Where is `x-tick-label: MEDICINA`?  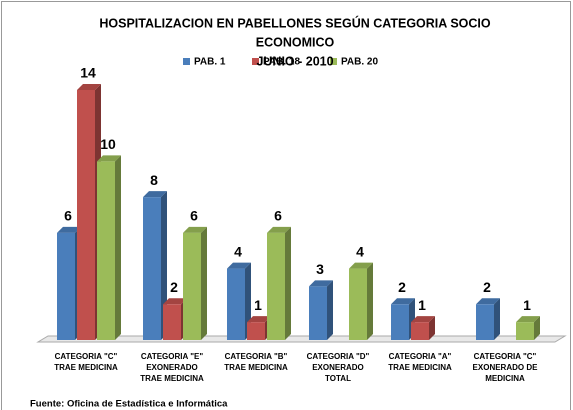 x-tick-label: MEDICINA is located at coordinates (505, 378).